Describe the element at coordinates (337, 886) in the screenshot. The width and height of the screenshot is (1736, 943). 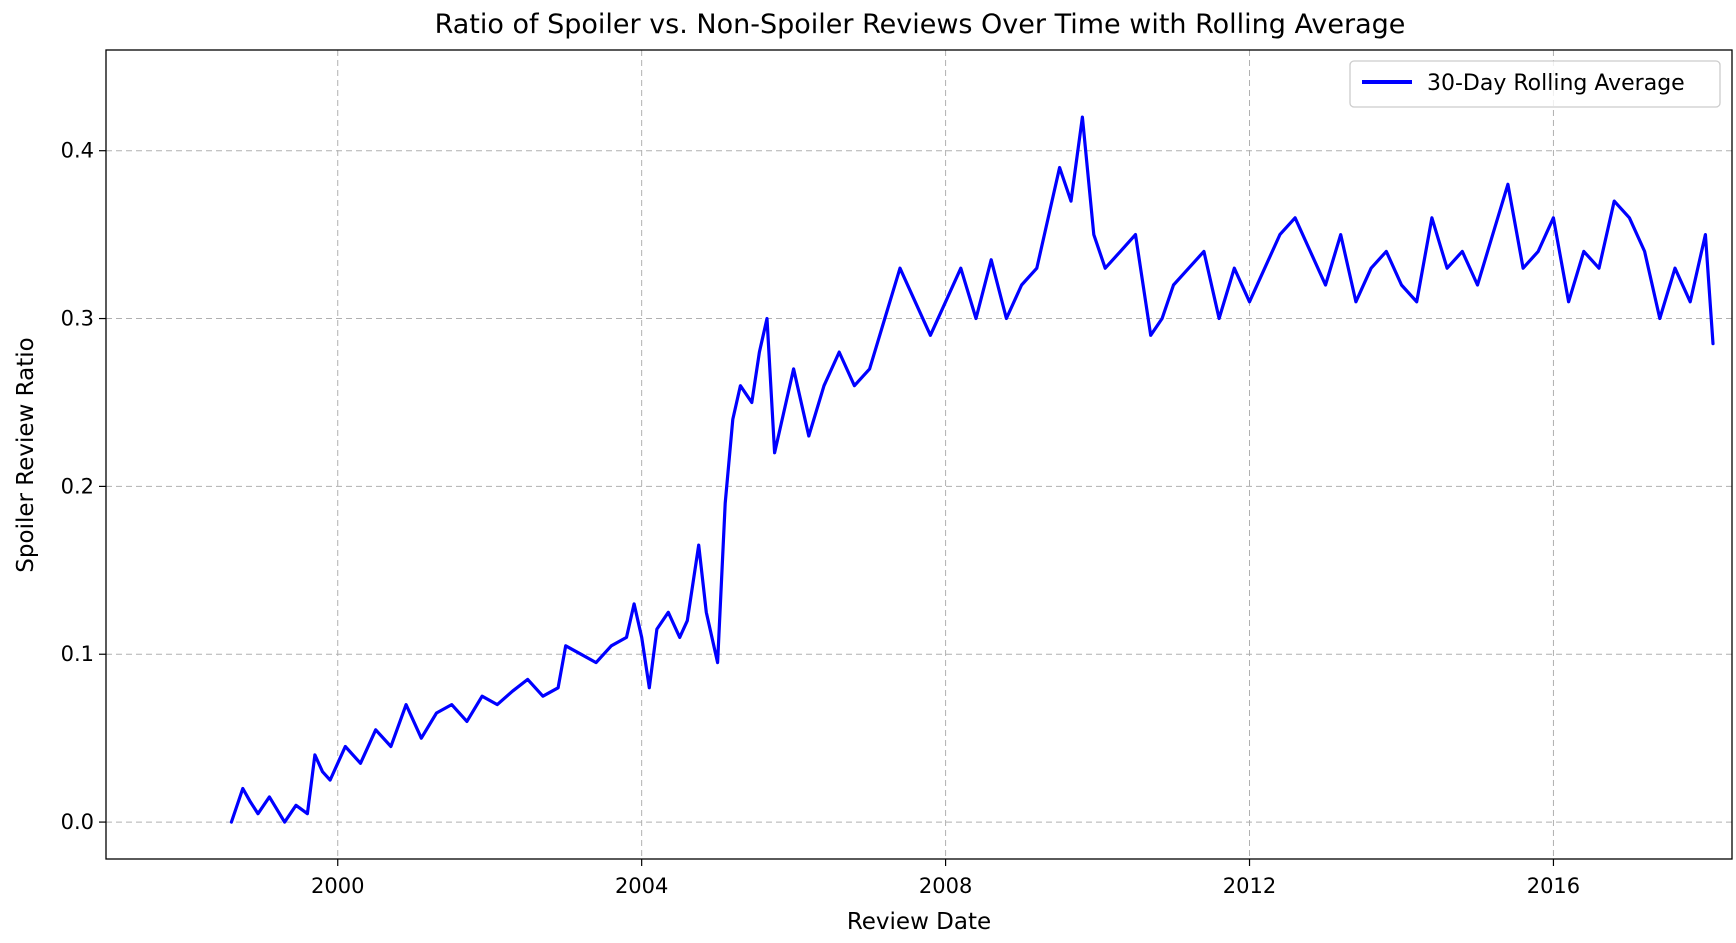
I see `x-tick-label: 2000` at that location.